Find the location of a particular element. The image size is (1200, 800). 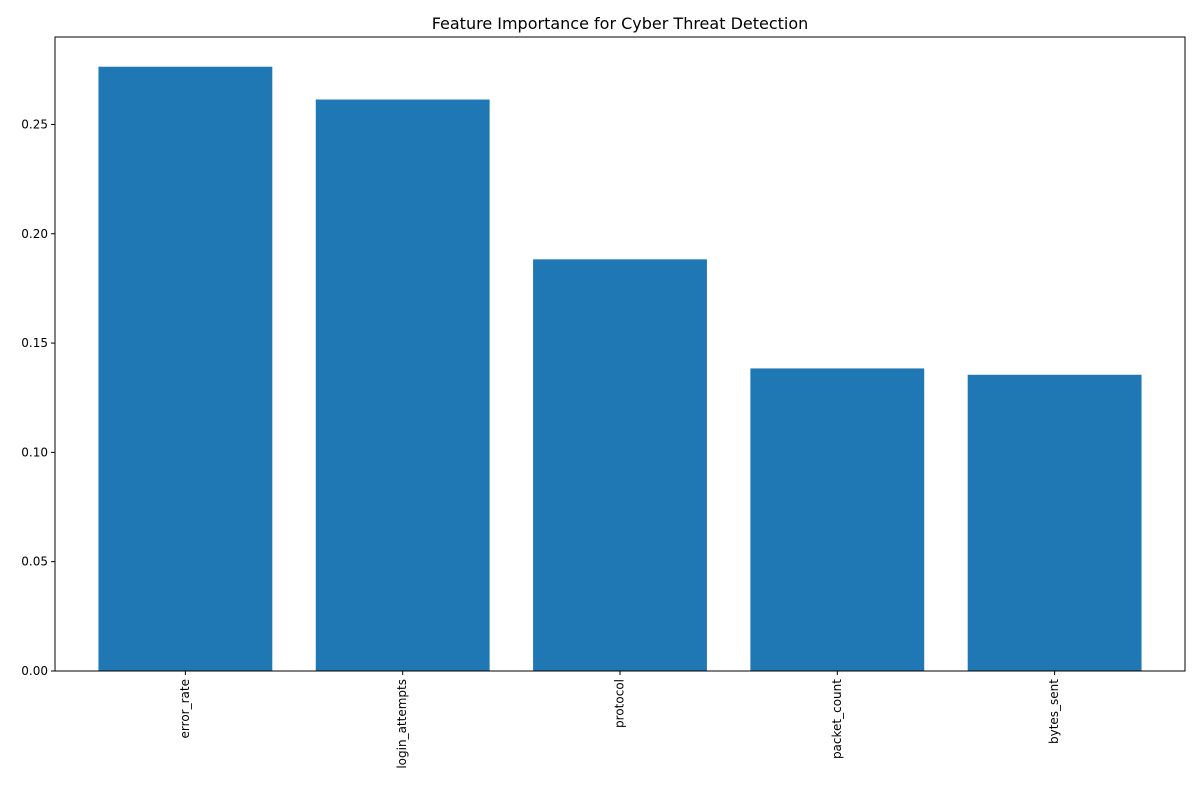

y-tick-label: 0.20 is located at coordinates (34, 234).